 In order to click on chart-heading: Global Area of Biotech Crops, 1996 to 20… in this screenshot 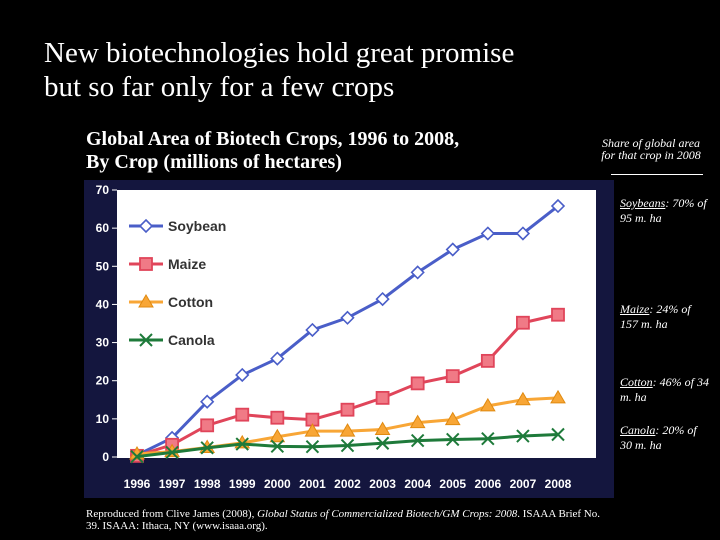, I will do `click(336, 151)`.